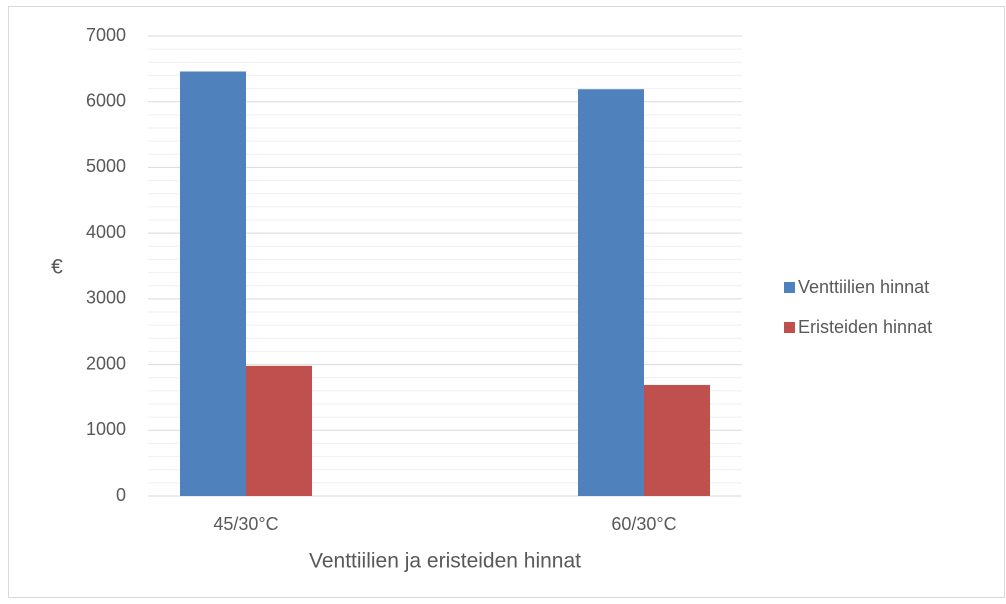 This screenshot has width=1006, height=604. I want to click on y-tick-label: 4000, so click(106, 232).